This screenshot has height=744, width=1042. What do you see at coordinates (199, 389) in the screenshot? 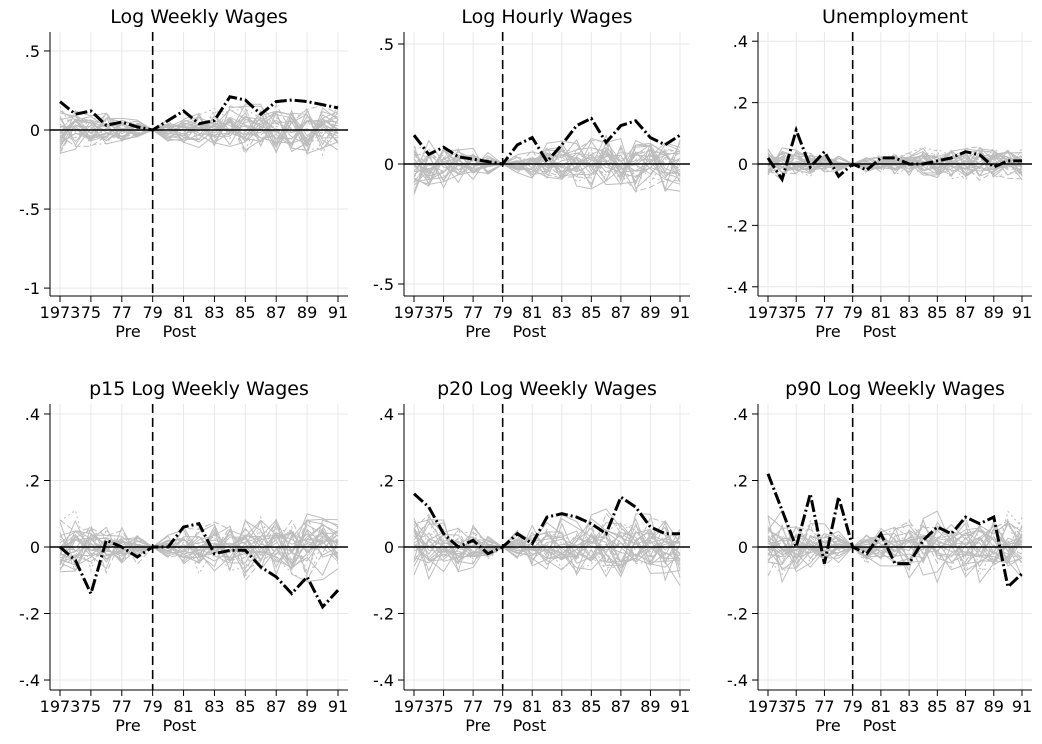
I see `panel-title: p15 Log Weekly Wages` at bounding box center [199, 389].